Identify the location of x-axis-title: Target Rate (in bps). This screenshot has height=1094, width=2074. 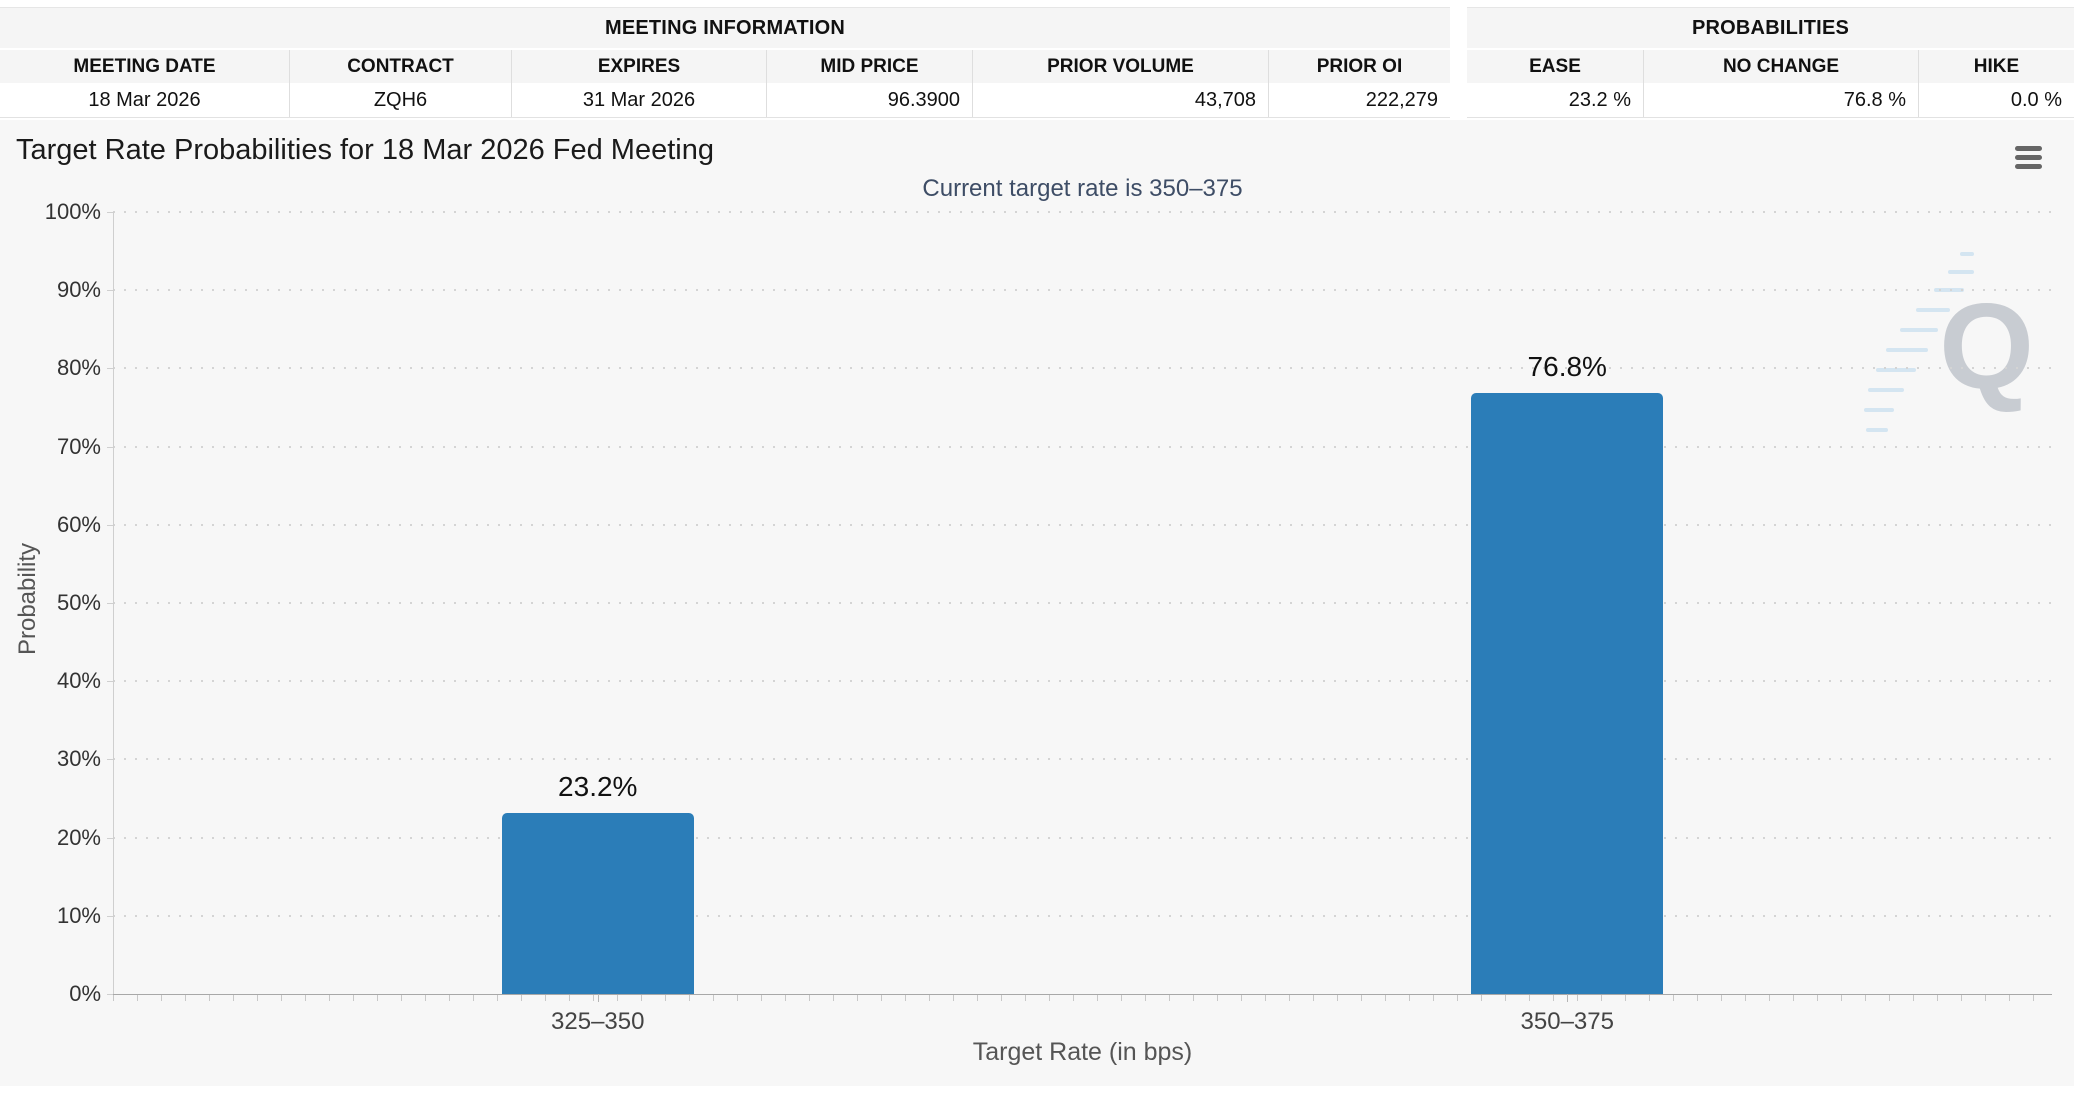
(1082, 1052).